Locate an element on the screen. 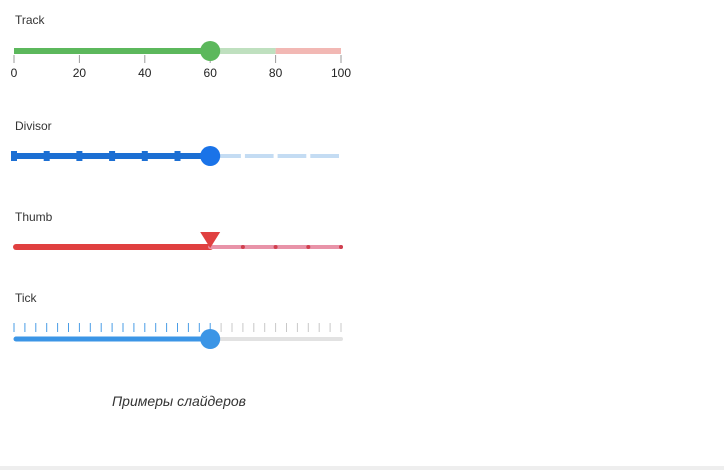 The height and width of the screenshot is (470, 724). track-tick-label: 40 is located at coordinates (145, 73).